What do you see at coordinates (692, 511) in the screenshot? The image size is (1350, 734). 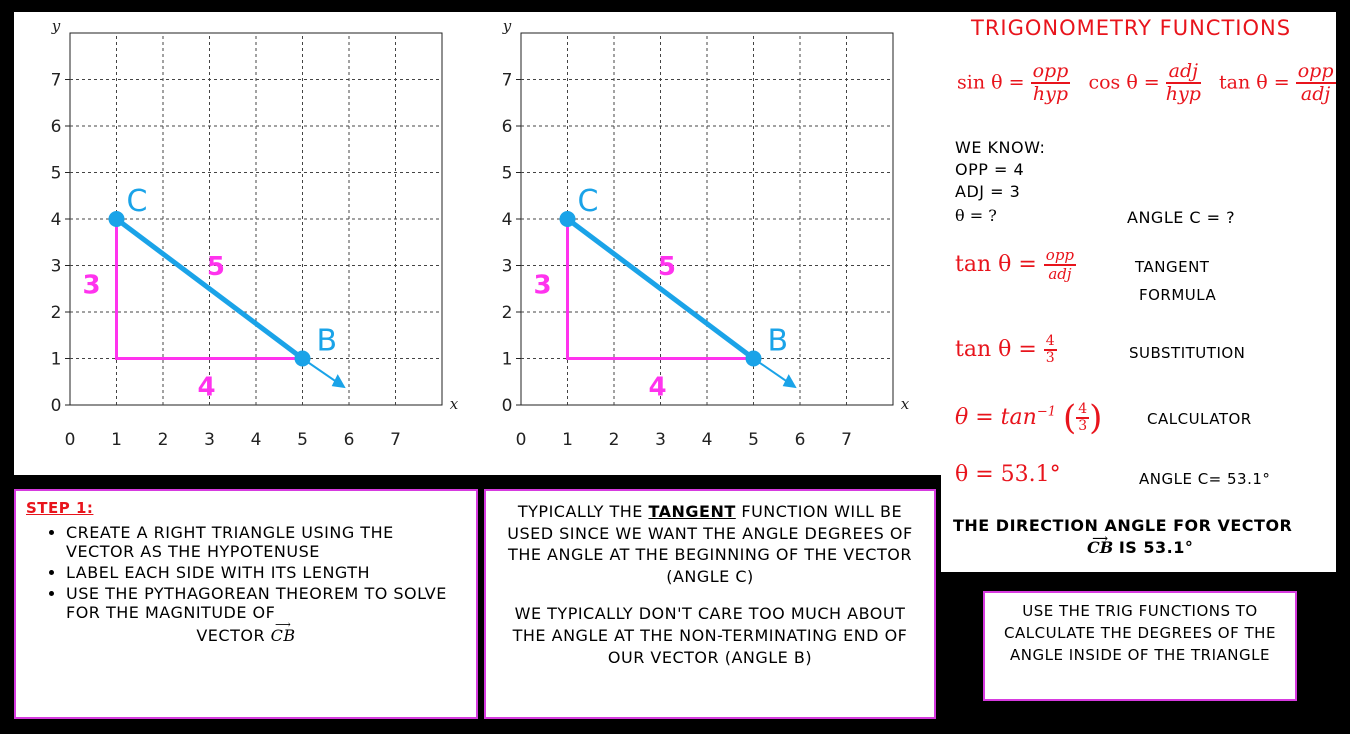 I see `tangent-emphasis: TANGENT` at bounding box center [692, 511].